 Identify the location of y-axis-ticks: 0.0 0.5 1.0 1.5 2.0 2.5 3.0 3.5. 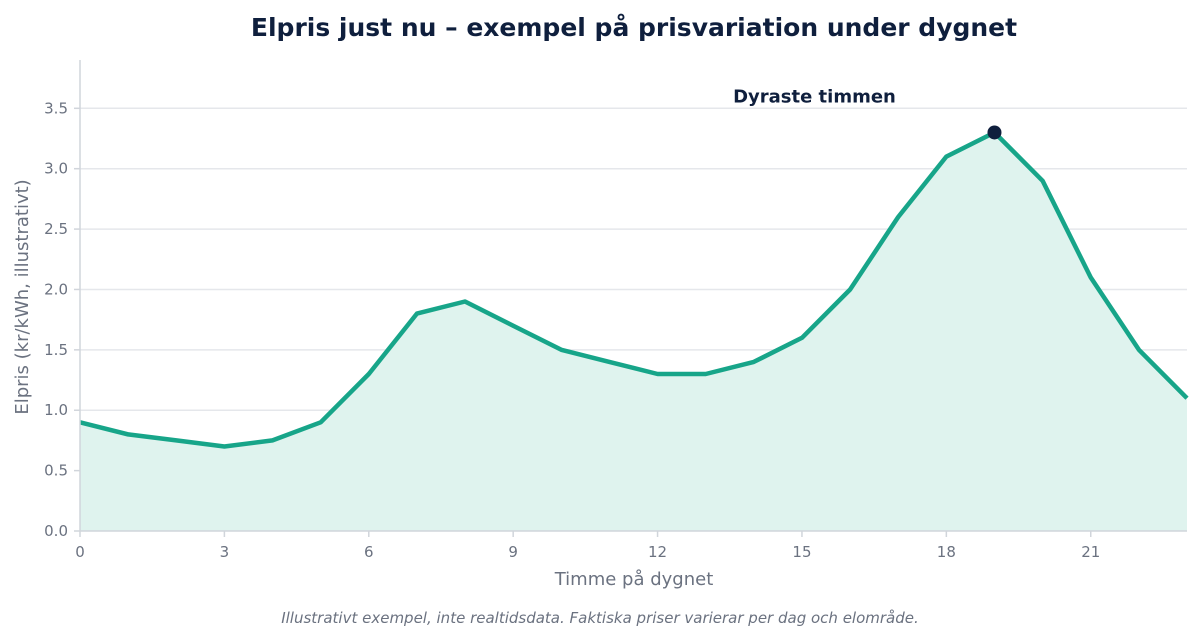
(62, 319).